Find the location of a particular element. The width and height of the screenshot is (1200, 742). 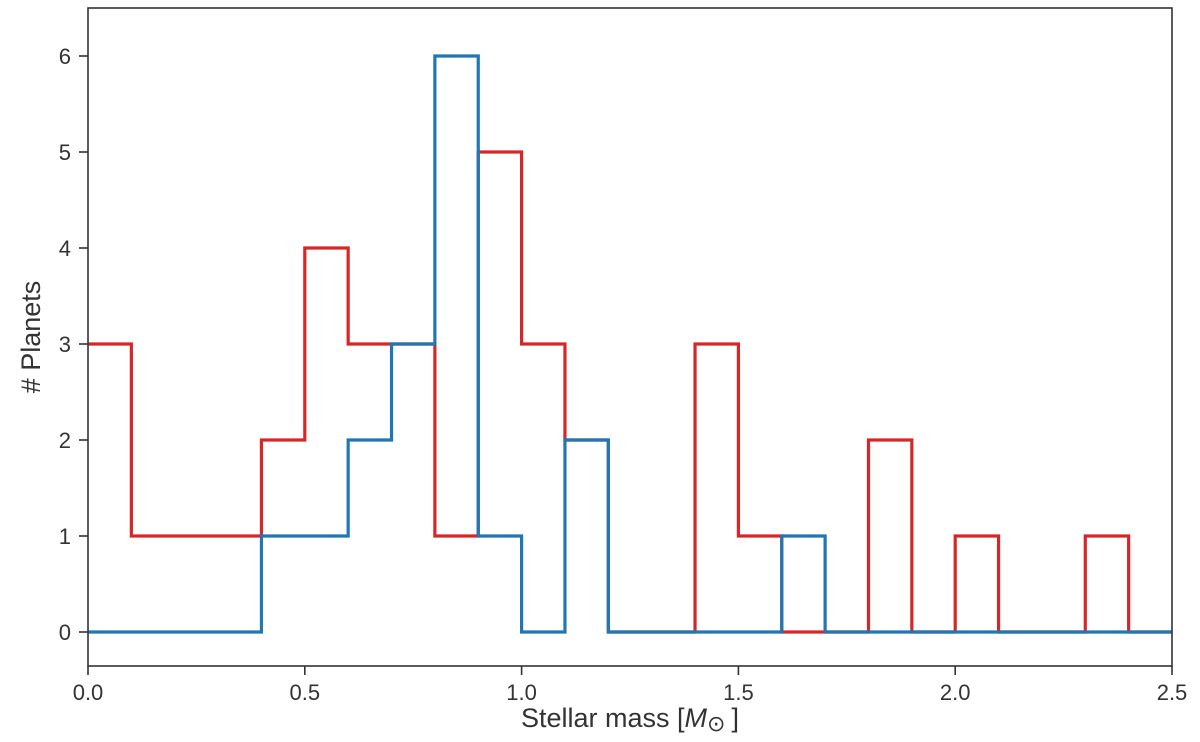

x-axis-label: Stellar mass [M⊙] is located at coordinates (630, 720).